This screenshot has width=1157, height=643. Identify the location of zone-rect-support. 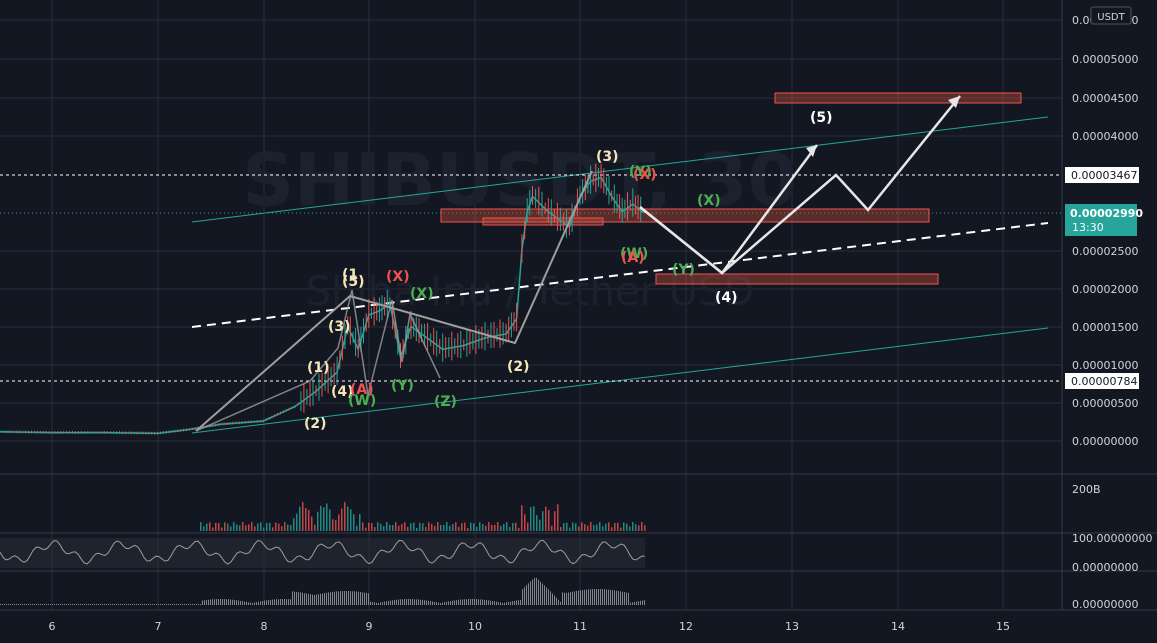
(797, 279).